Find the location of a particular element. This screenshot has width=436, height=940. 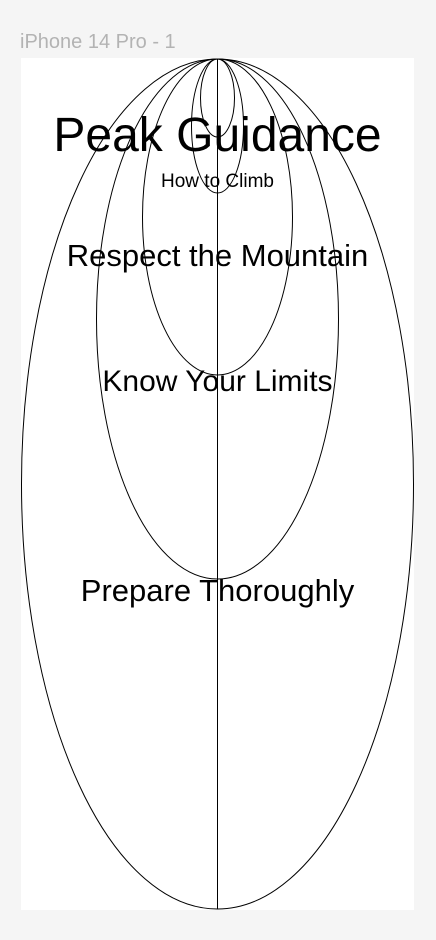

page-title: Peak Guidance is located at coordinates (217, 135).